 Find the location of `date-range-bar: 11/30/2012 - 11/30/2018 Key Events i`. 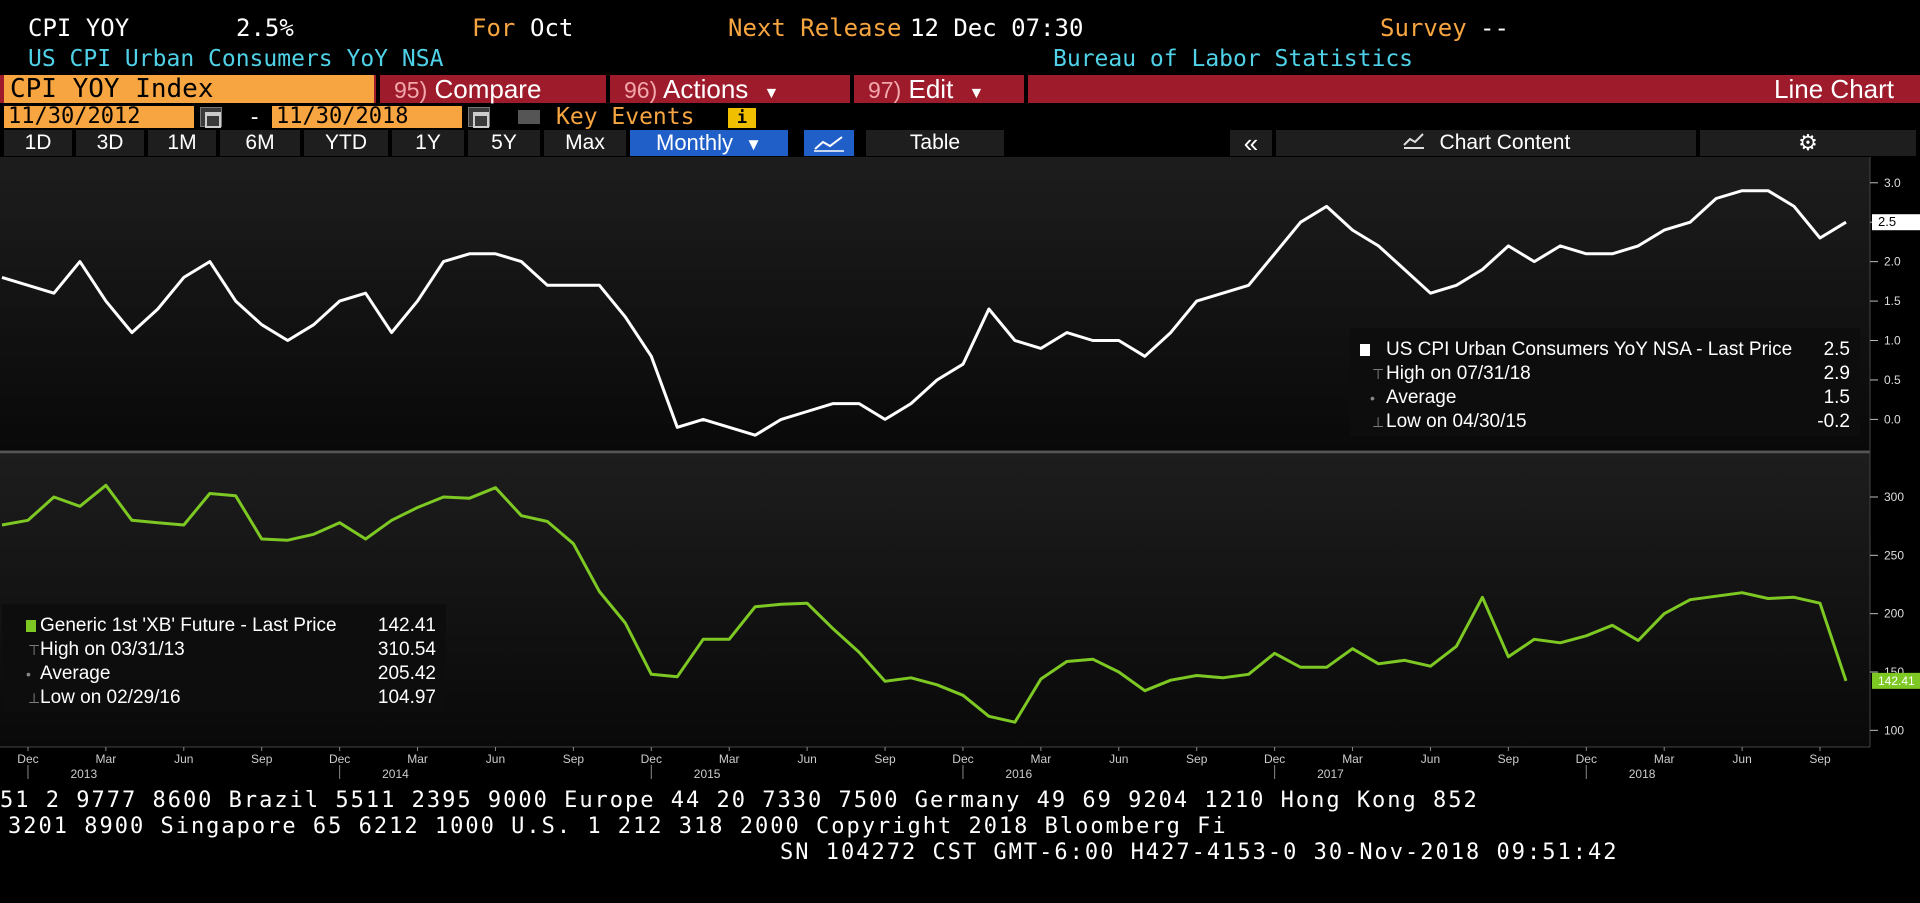

date-range-bar: 11/30/2012 - 11/30/2018 Key Events i is located at coordinates (960, 117).